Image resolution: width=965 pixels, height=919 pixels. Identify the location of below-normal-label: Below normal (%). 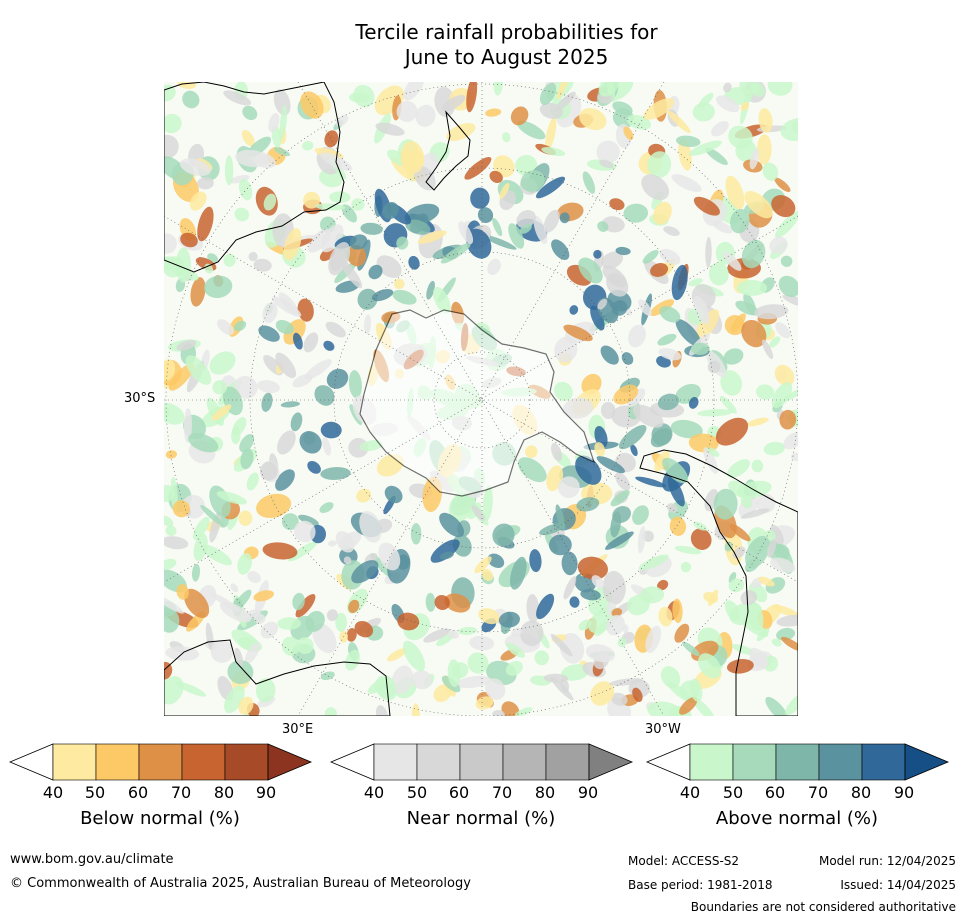
(160, 818).